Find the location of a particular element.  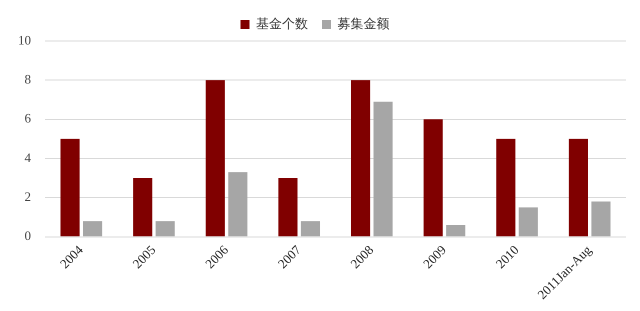

y-tick-label: 0 is located at coordinates (27, 236).